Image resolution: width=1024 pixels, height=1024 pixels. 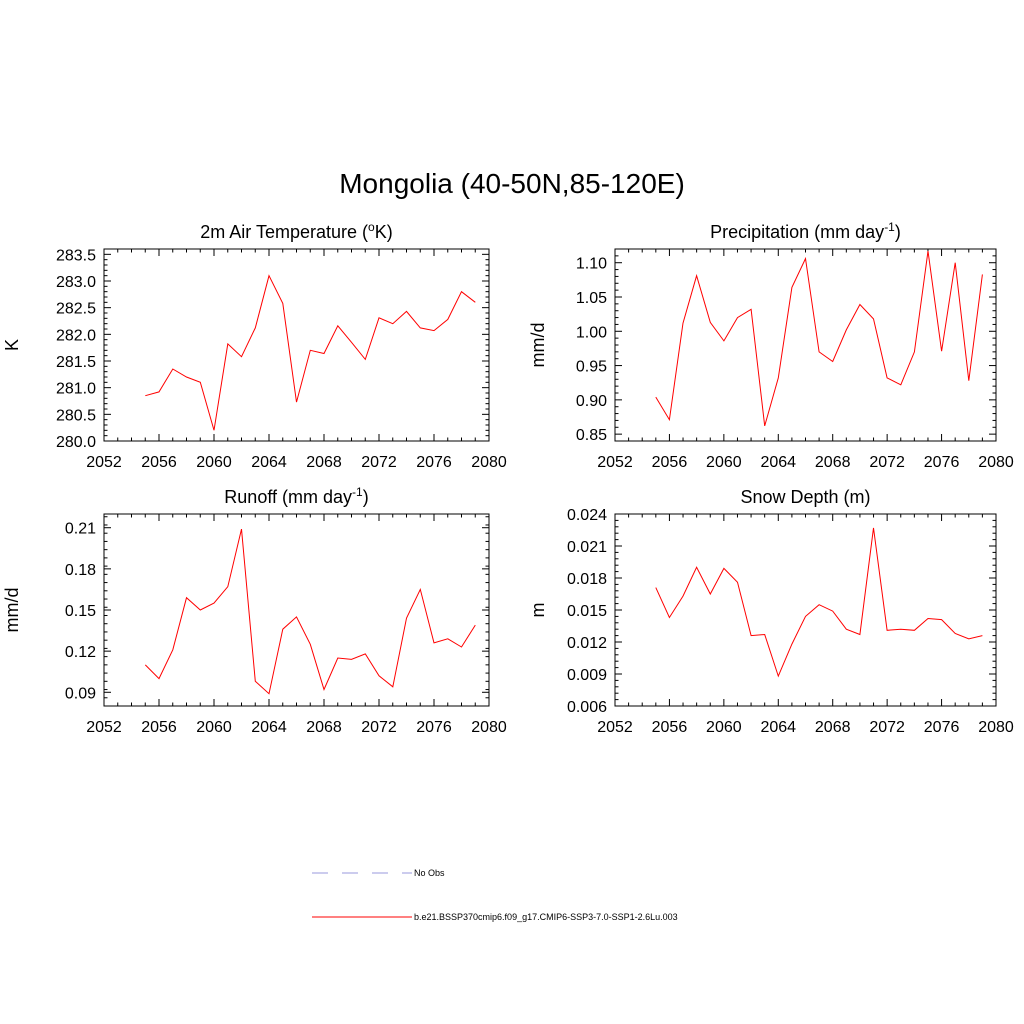 I want to click on y-tick-label: 0.90, so click(x=591, y=401).